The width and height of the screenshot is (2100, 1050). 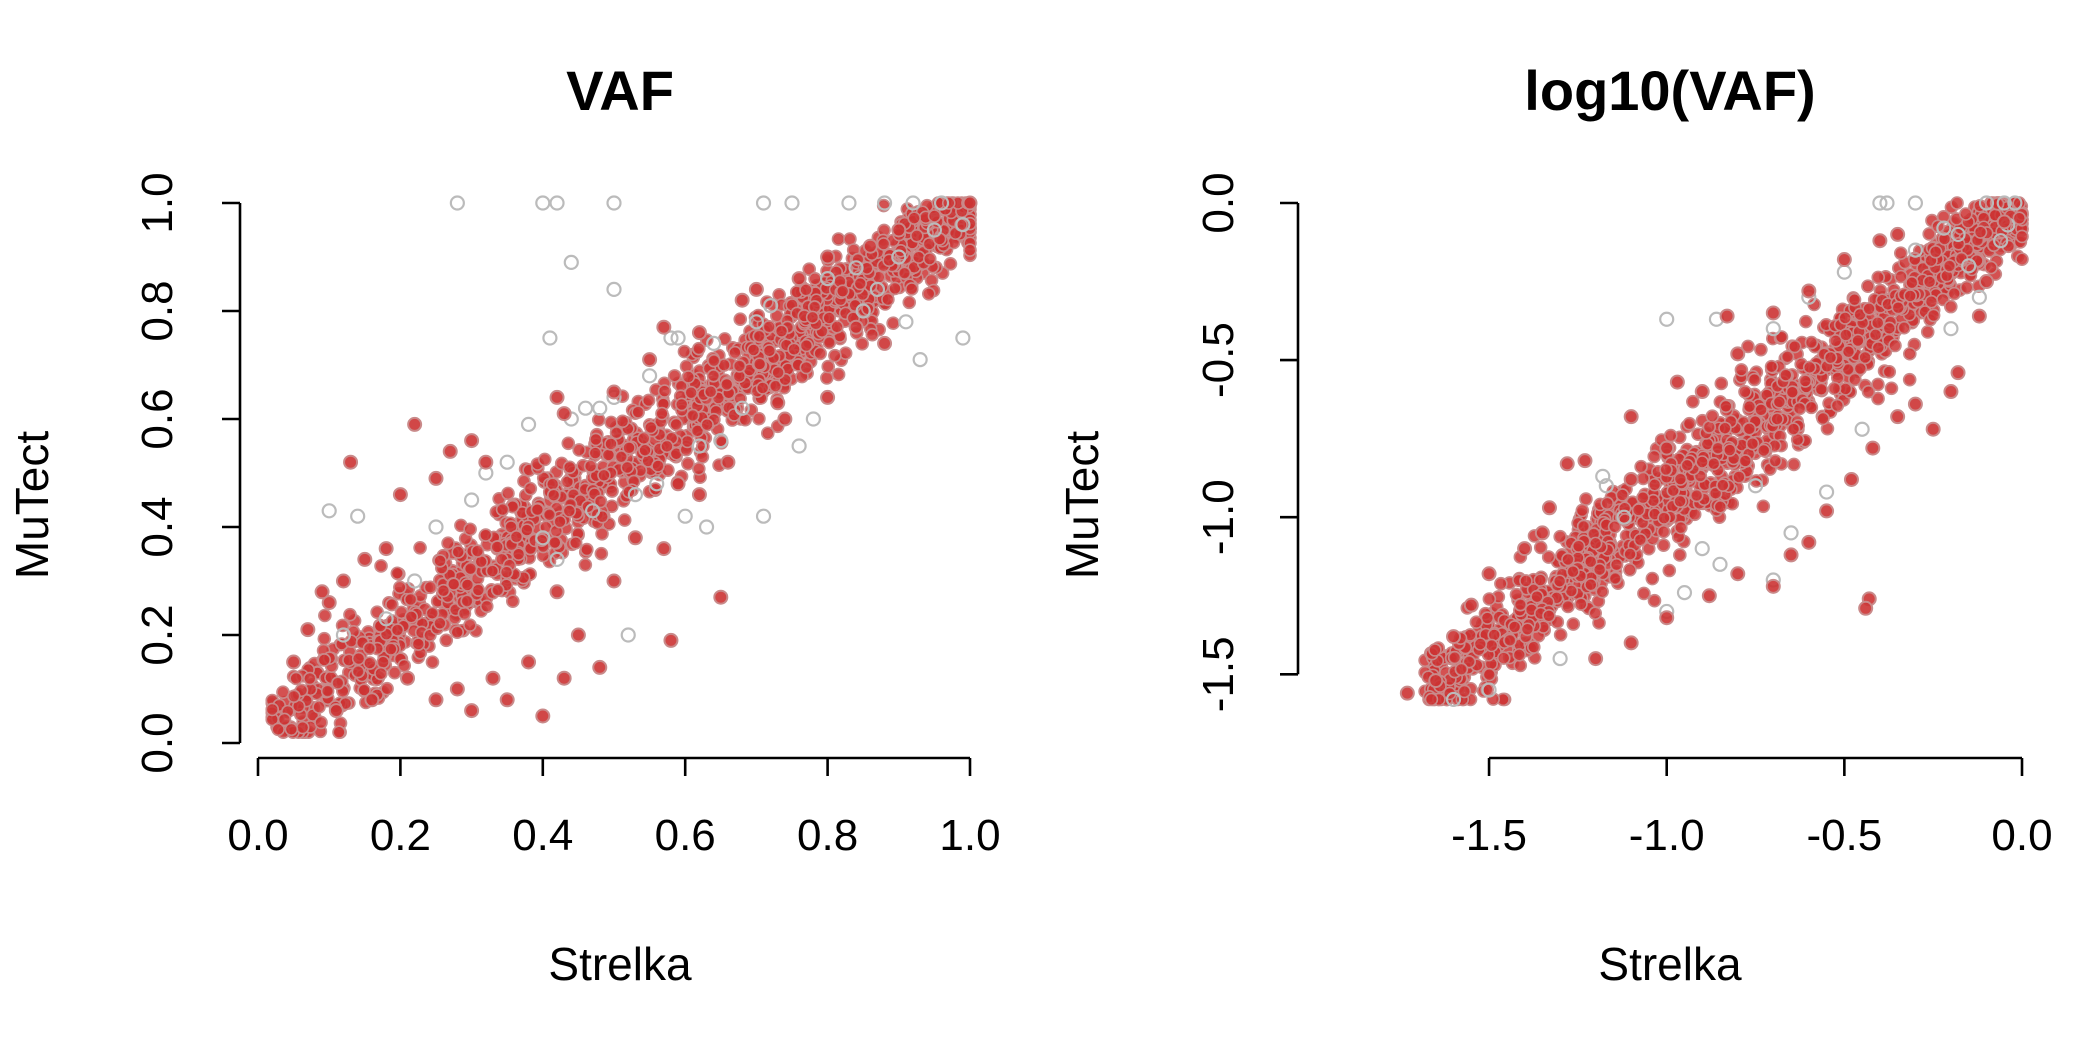 I want to click on y-tick-label: 0.4, so click(x=157, y=526).